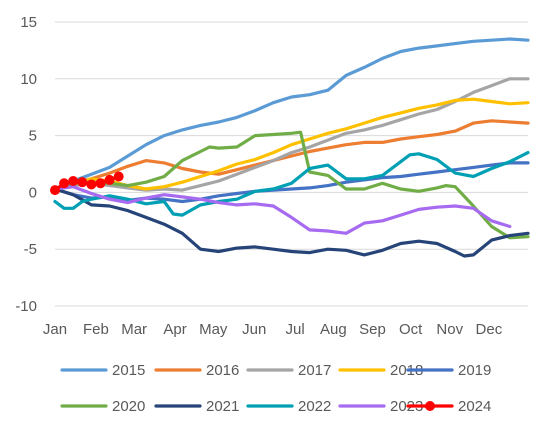 This screenshot has width=550, height=432. What do you see at coordinates (411, 329) in the screenshot?
I see `x-tick-label: Oct` at bounding box center [411, 329].